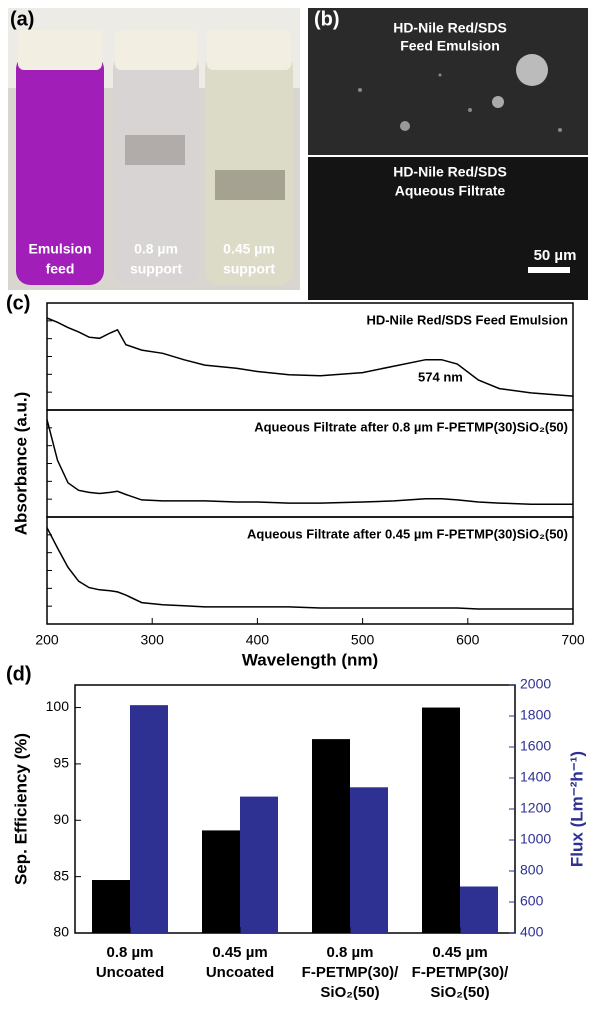 Image resolution: width=593 pixels, height=1019 pixels. Describe the element at coordinates (532, 932) in the screenshot. I see `y2-tick-label: 400` at that location.